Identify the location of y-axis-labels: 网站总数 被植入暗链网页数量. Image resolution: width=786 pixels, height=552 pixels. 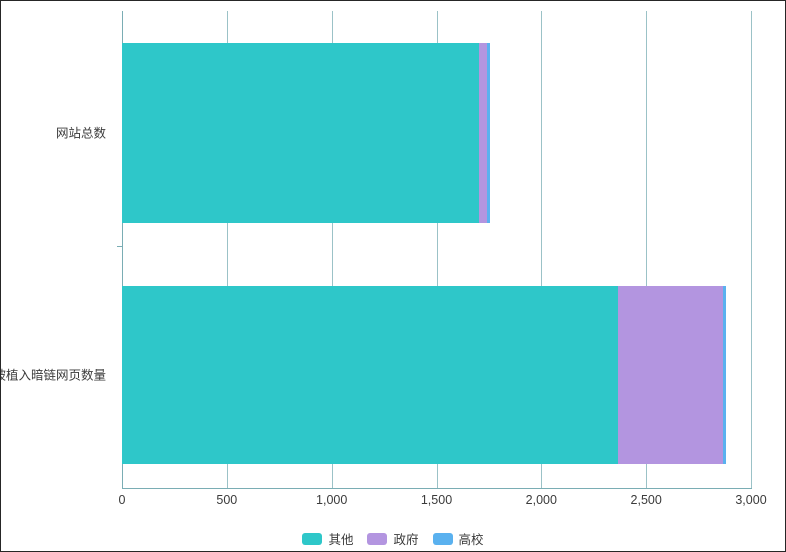
(57, 249).